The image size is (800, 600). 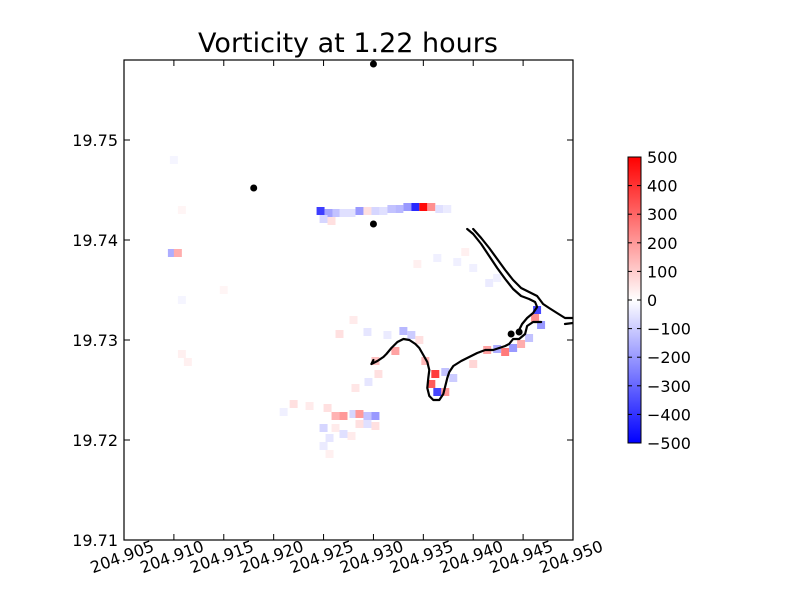 I want to click on y-tick-label: 19.72, so click(x=95, y=440).